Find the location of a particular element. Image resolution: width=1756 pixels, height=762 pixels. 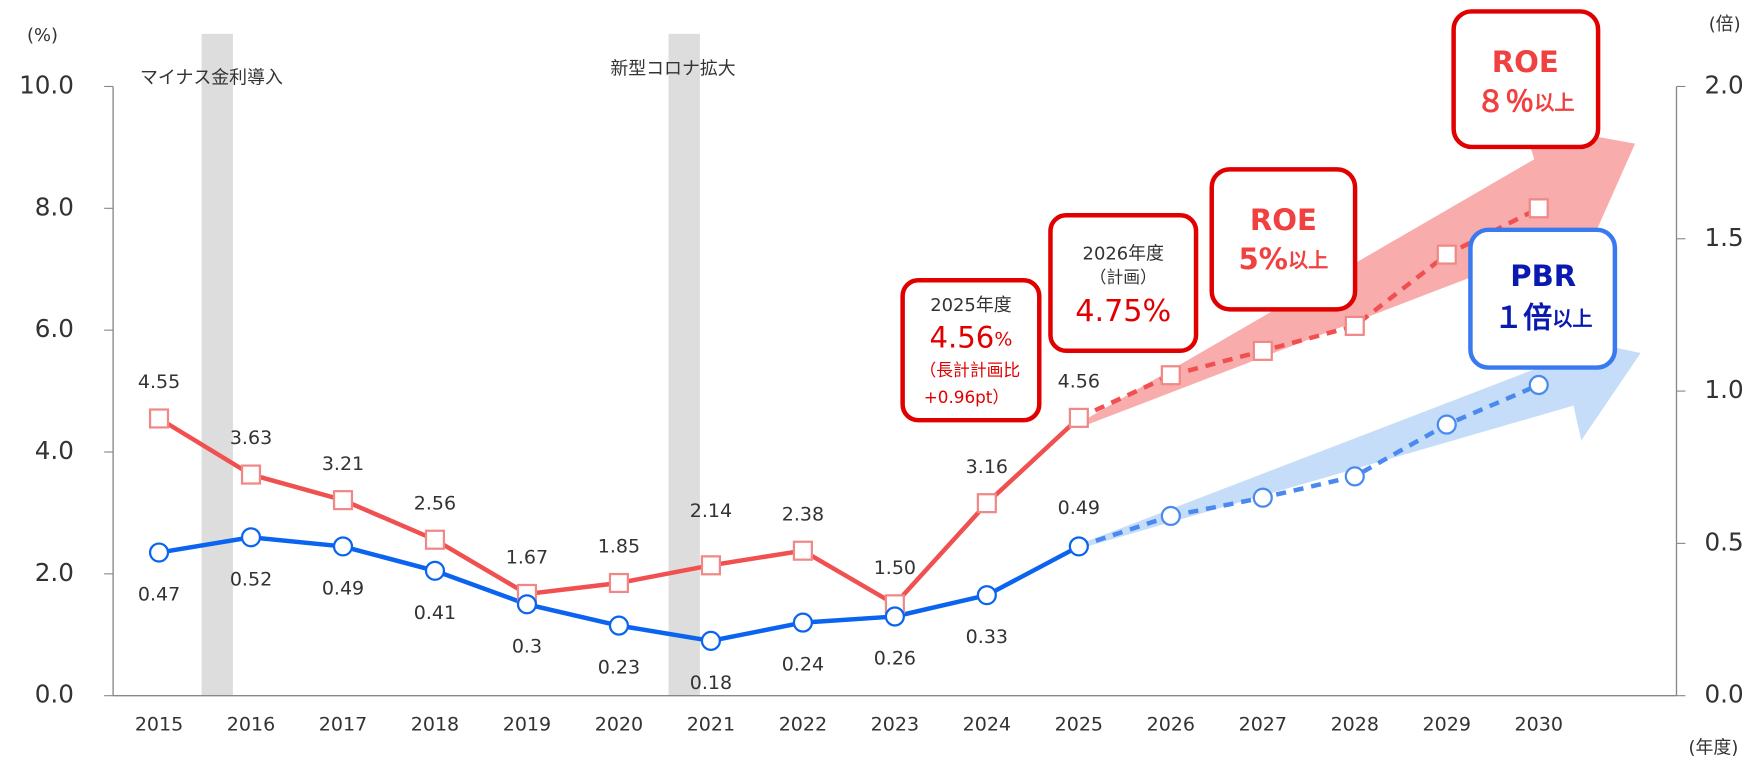

x-tick-label: 2030 is located at coordinates (1539, 724).